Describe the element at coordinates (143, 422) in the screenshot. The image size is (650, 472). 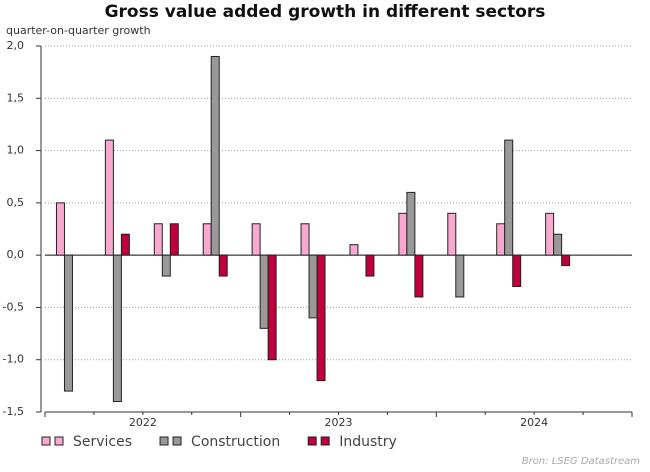
I see `x-year-label: 2022` at that location.